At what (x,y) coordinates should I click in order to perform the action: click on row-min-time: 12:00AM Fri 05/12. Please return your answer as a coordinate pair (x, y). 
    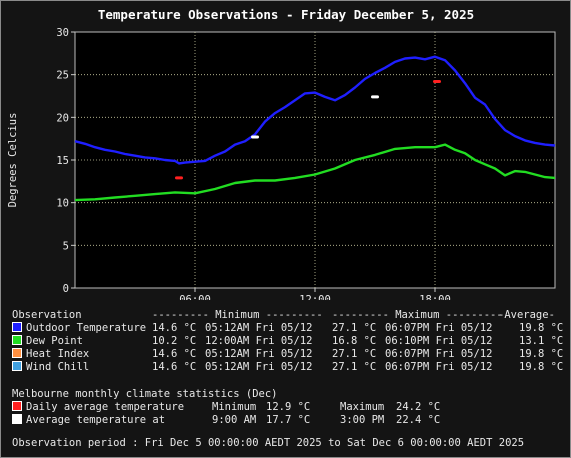
    Looking at the image, I should click on (259, 341).